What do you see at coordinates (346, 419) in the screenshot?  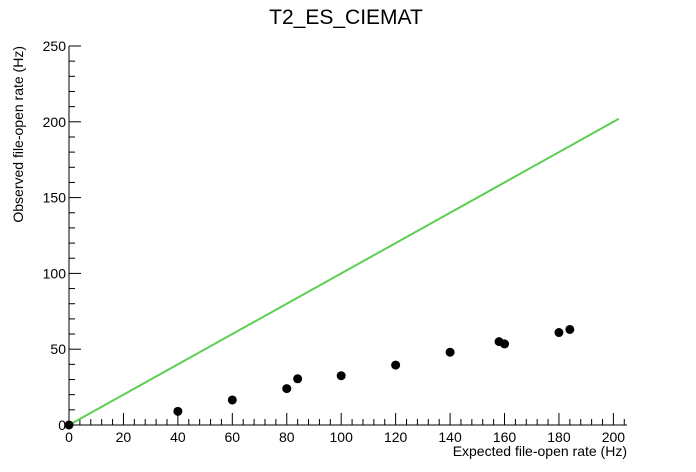 I see `x-ticks` at bounding box center [346, 419].